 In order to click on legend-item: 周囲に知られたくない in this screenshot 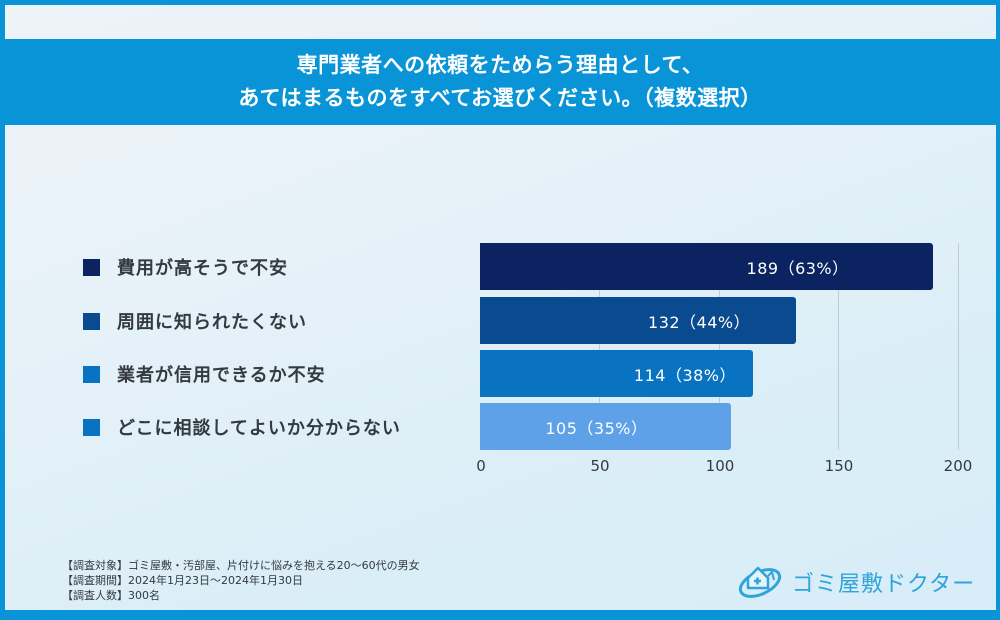, I will do `click(195, 321)`.